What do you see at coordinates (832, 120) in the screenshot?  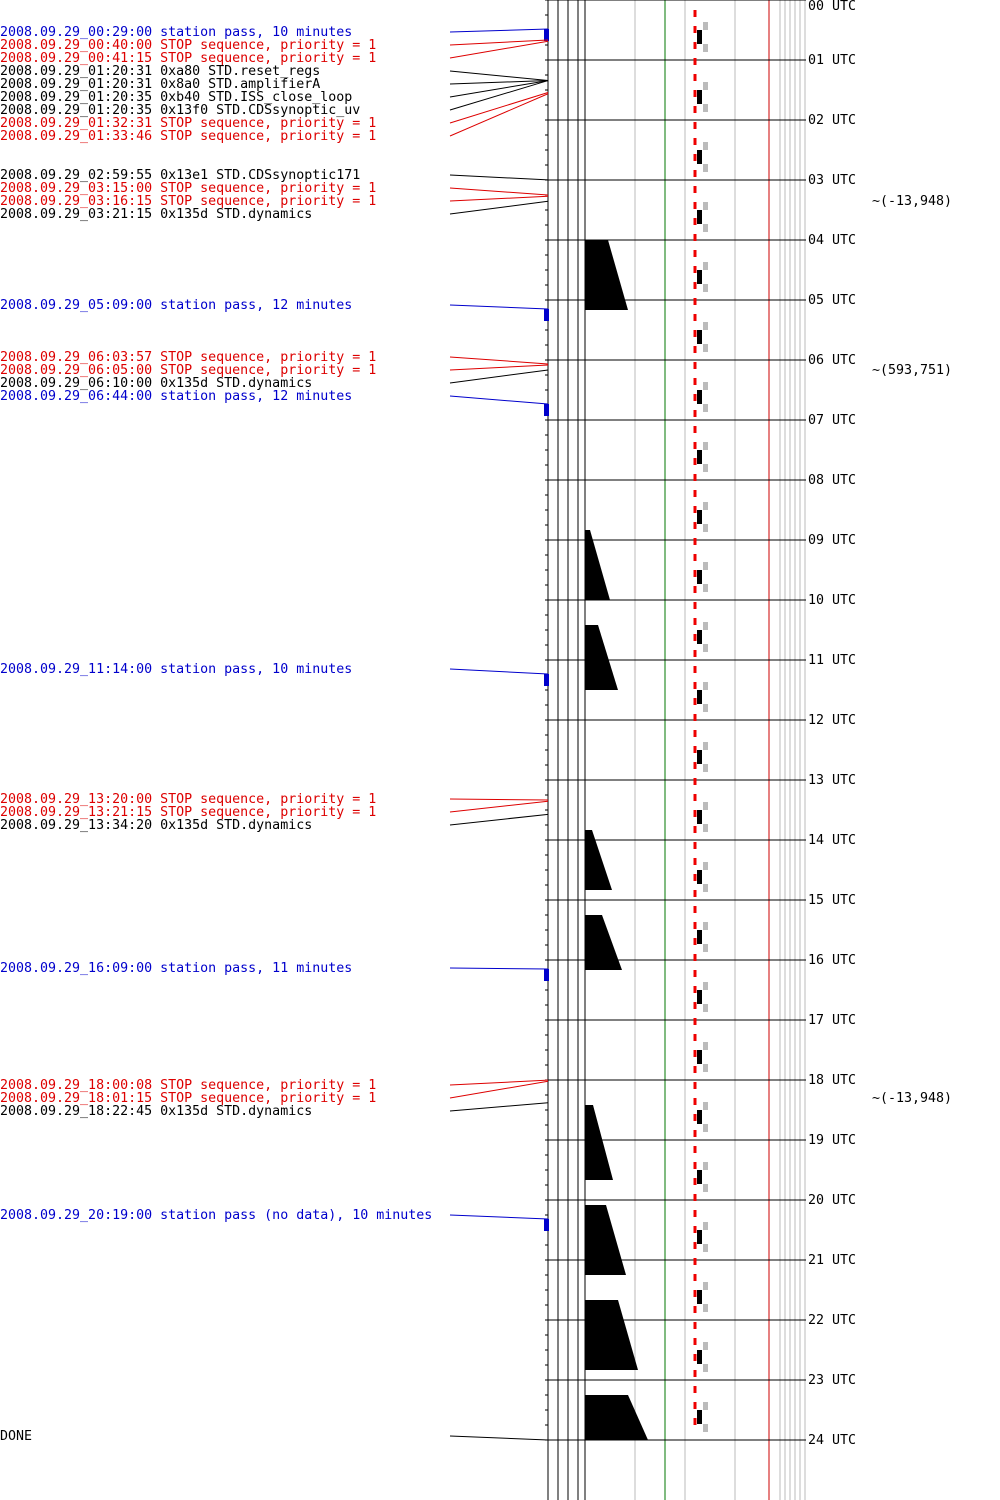 I see `hour-label: 02 UTC` at bounding box center [832, 120].